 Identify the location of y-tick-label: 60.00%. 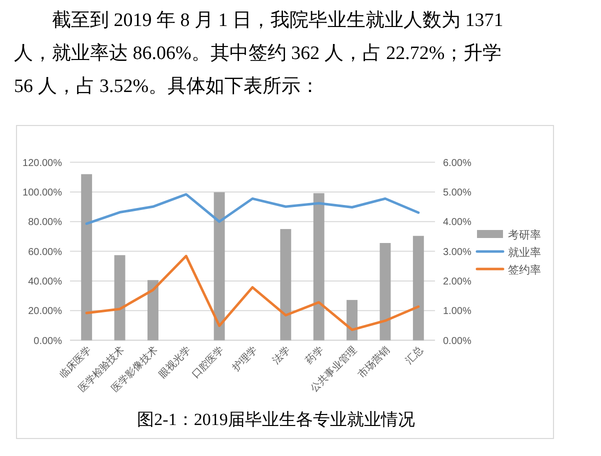
(45, 252).